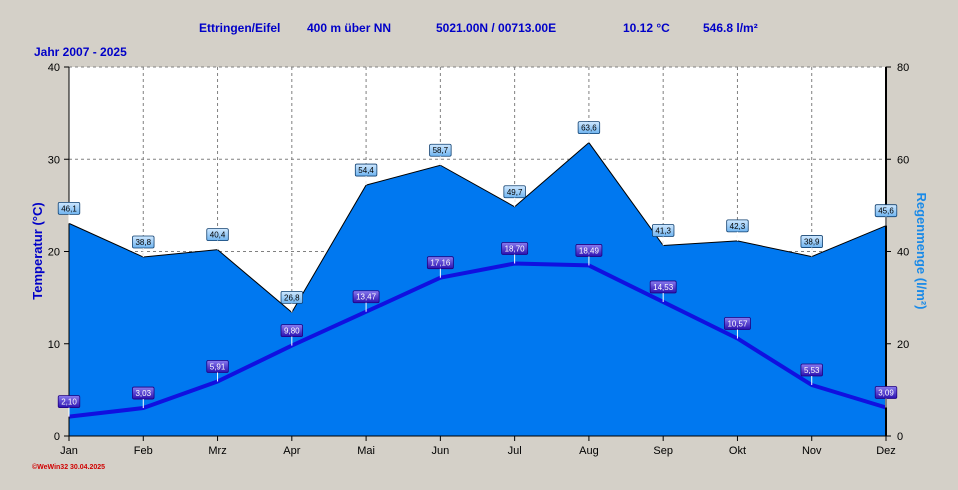  What do you see at coordinates (54, 160) in the screenshot?
I see `y-tick-label: 30` at bounding box center [54, 160].